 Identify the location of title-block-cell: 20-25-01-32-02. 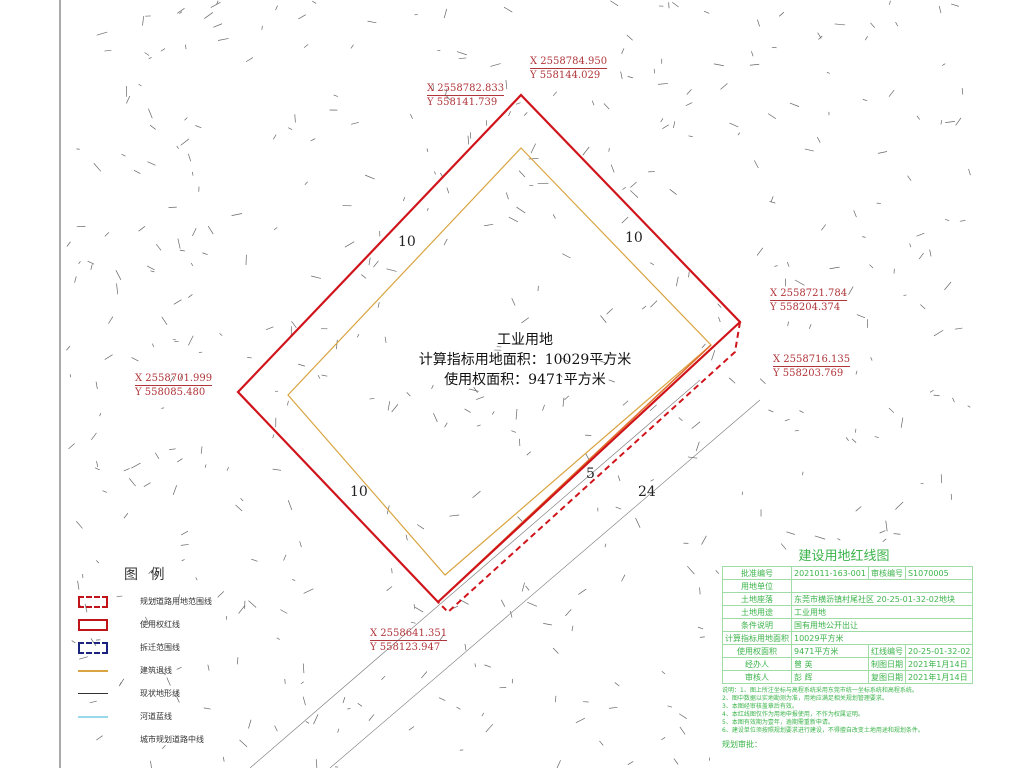
(939, 651).